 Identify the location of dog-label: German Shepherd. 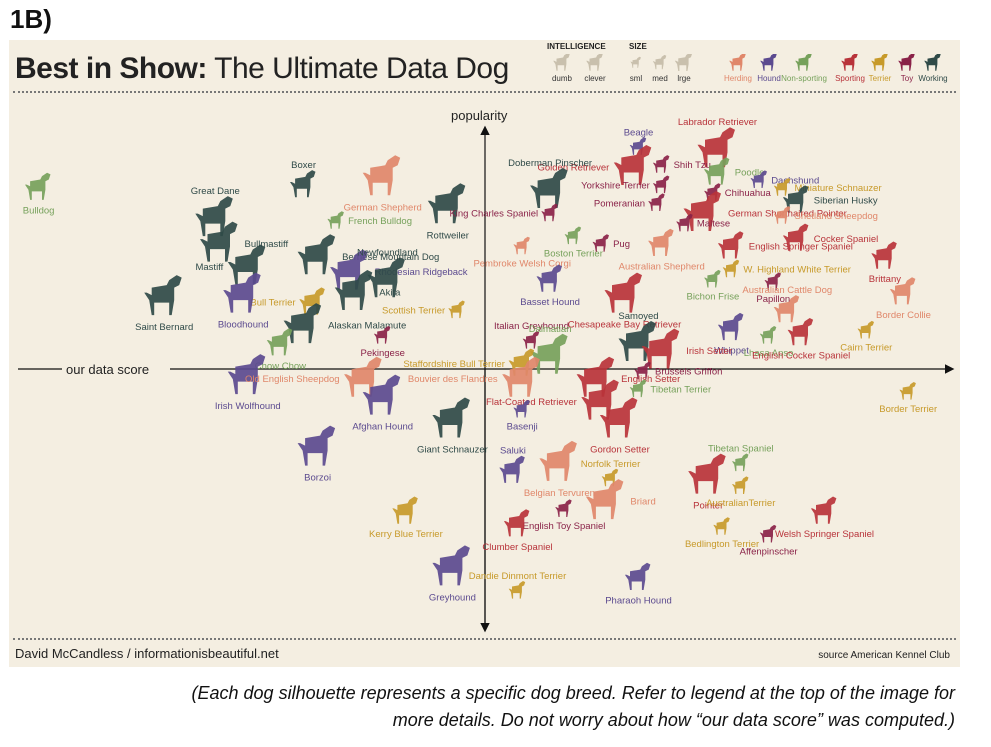
(383, 207).